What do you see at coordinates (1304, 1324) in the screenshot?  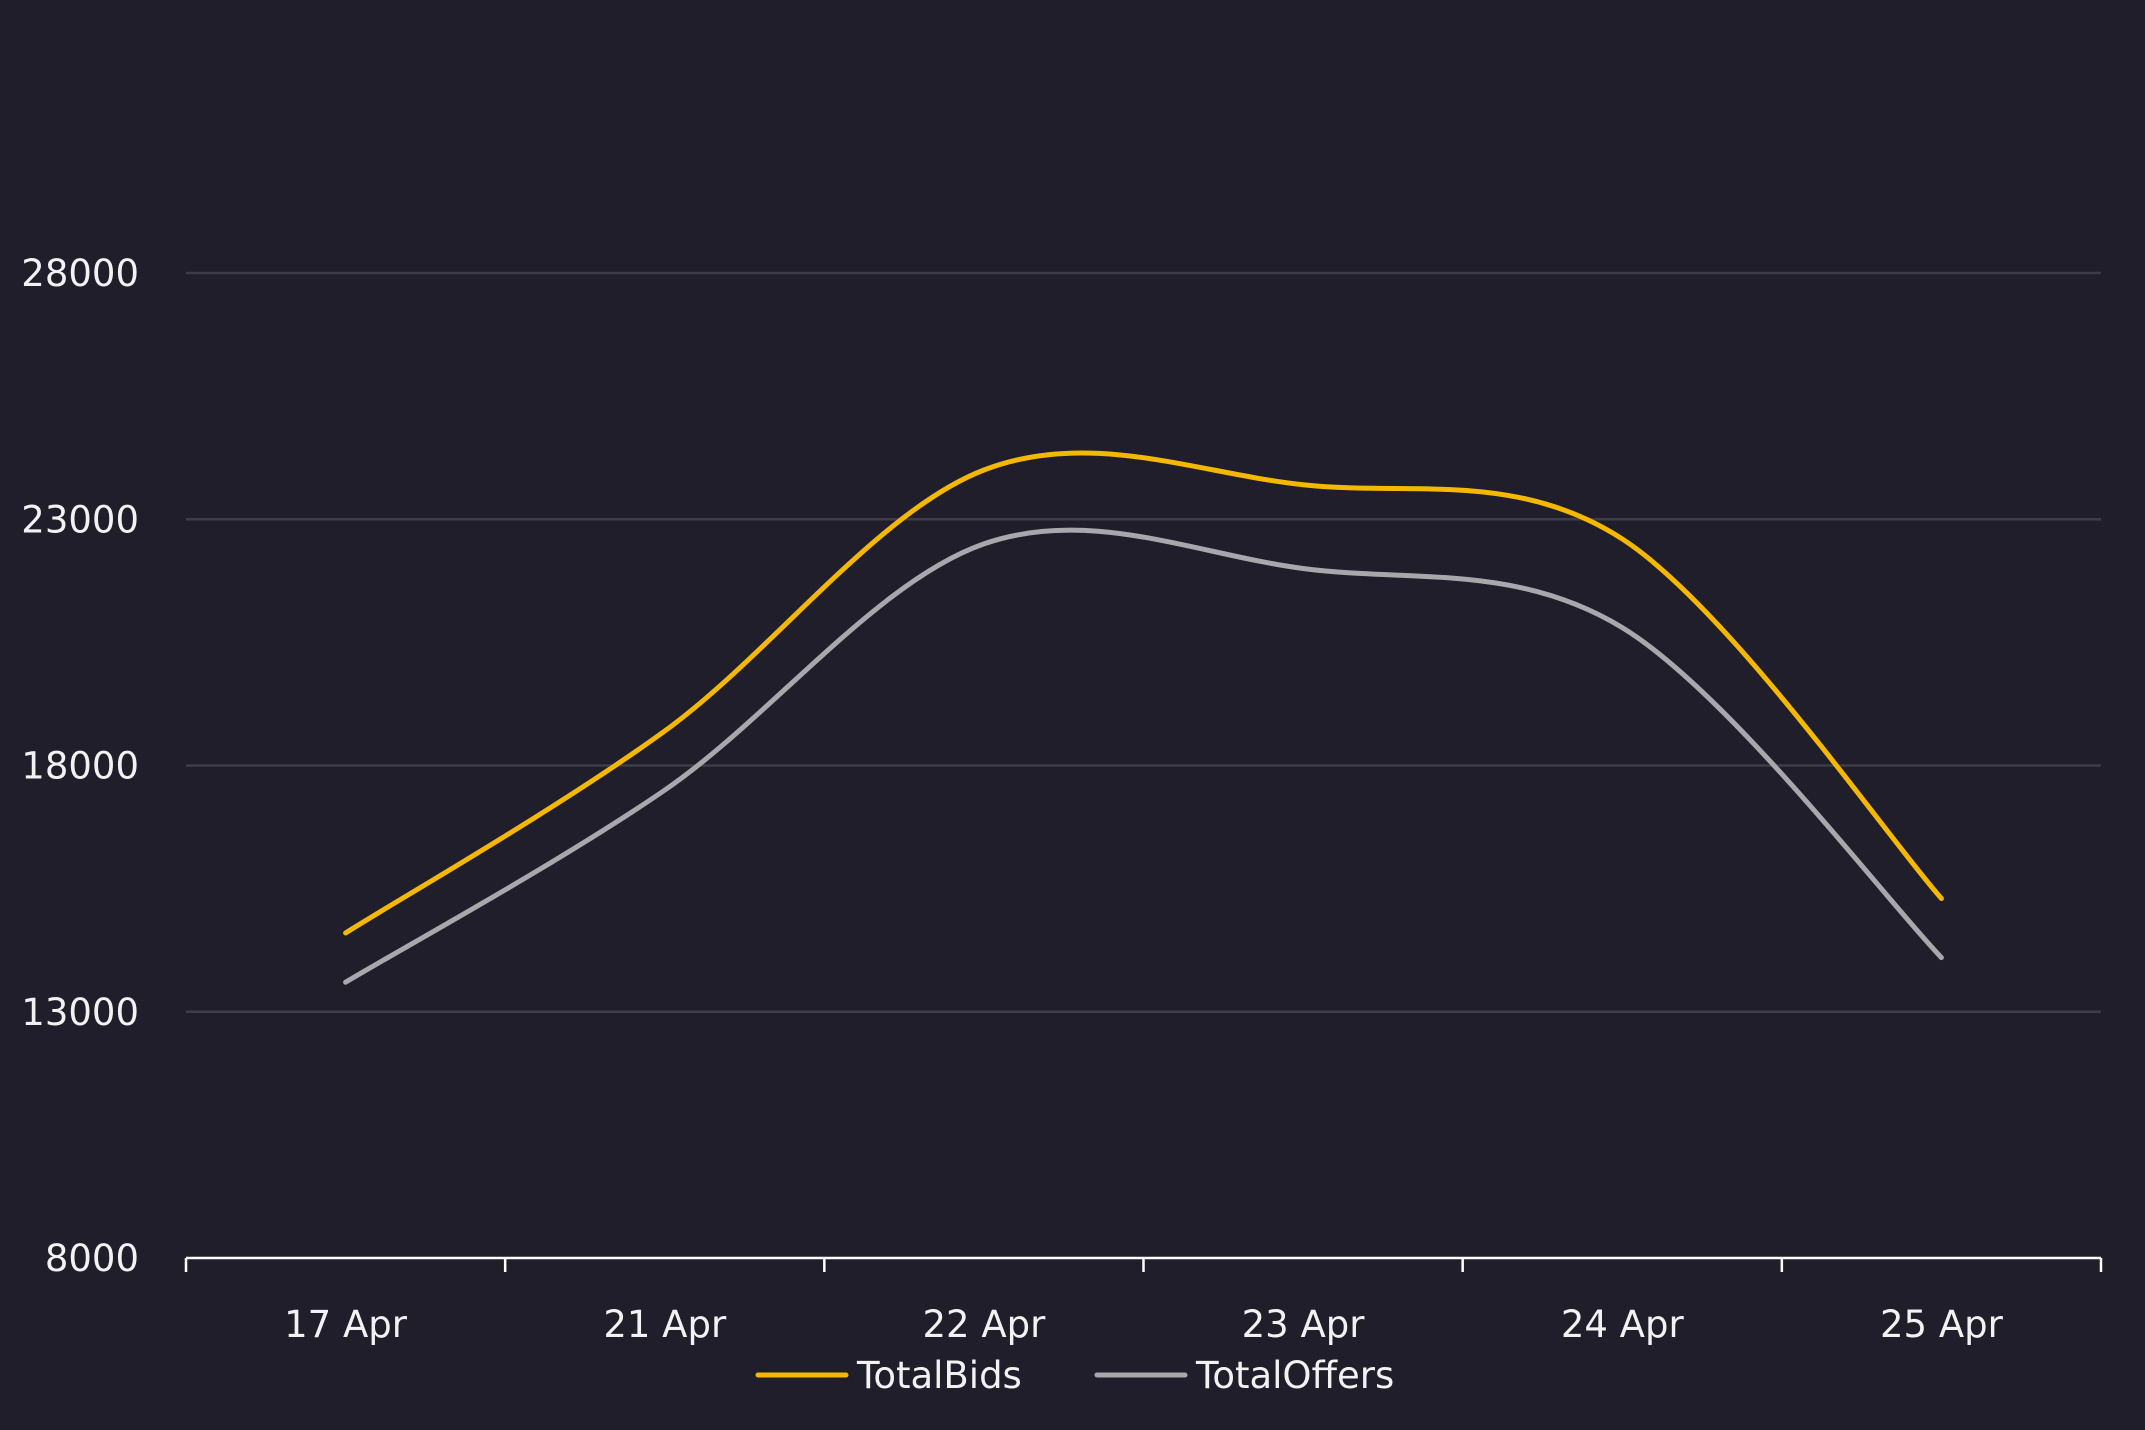 I see `x-tick-label: 23 Apr` at bounding box center [1304, 1324].